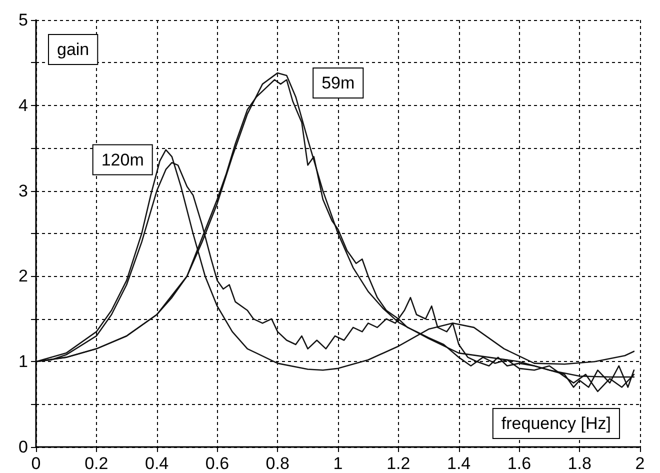 The height and width of the screenshot is (473, 660). I want to click on annotation: 59m, so click(338, 82).